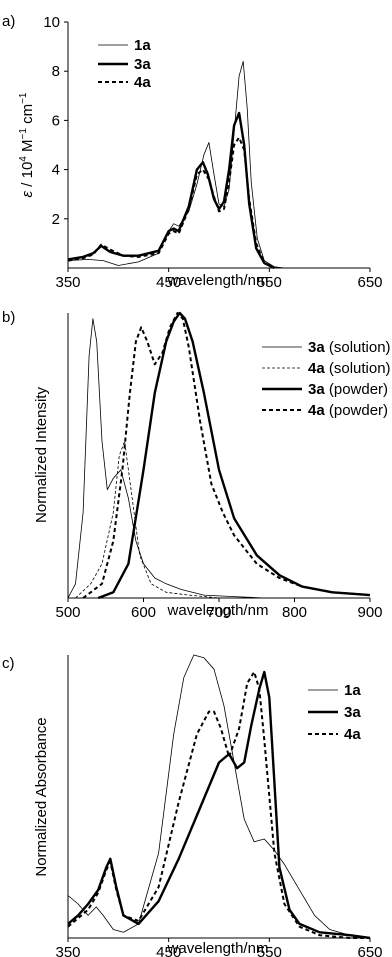 The width and height of the screenshot is (392, 957). What do you see at coordinates (23, 98) in the screenshot?
I see `ylabel-exp3: −1` at bounding box center [23, 98].